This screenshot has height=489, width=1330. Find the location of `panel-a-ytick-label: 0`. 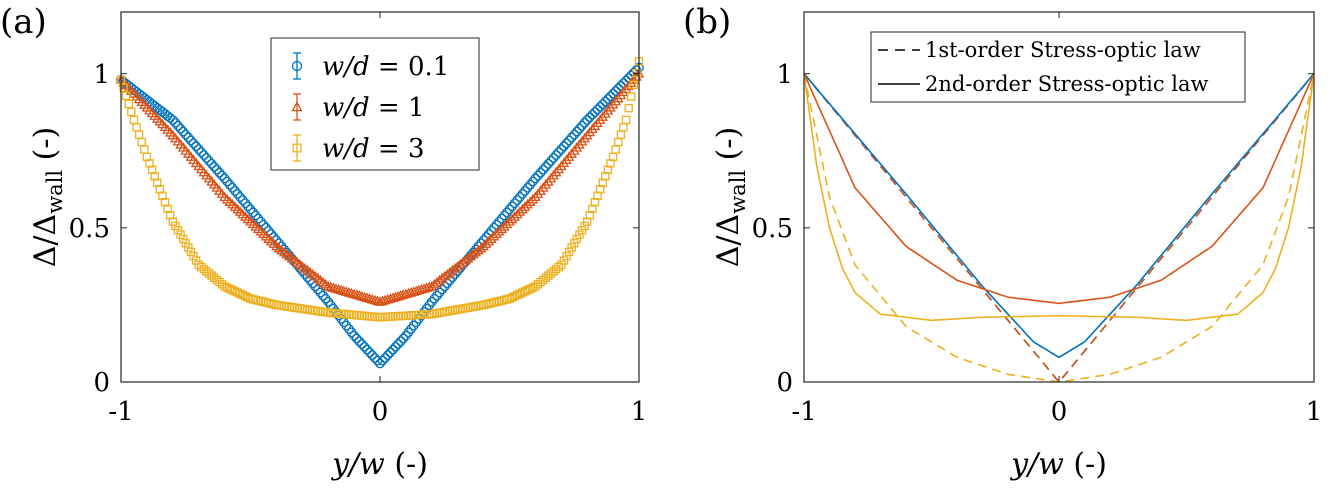

panel-a-ytick-label: 0 is located at coordinates (101, 383).